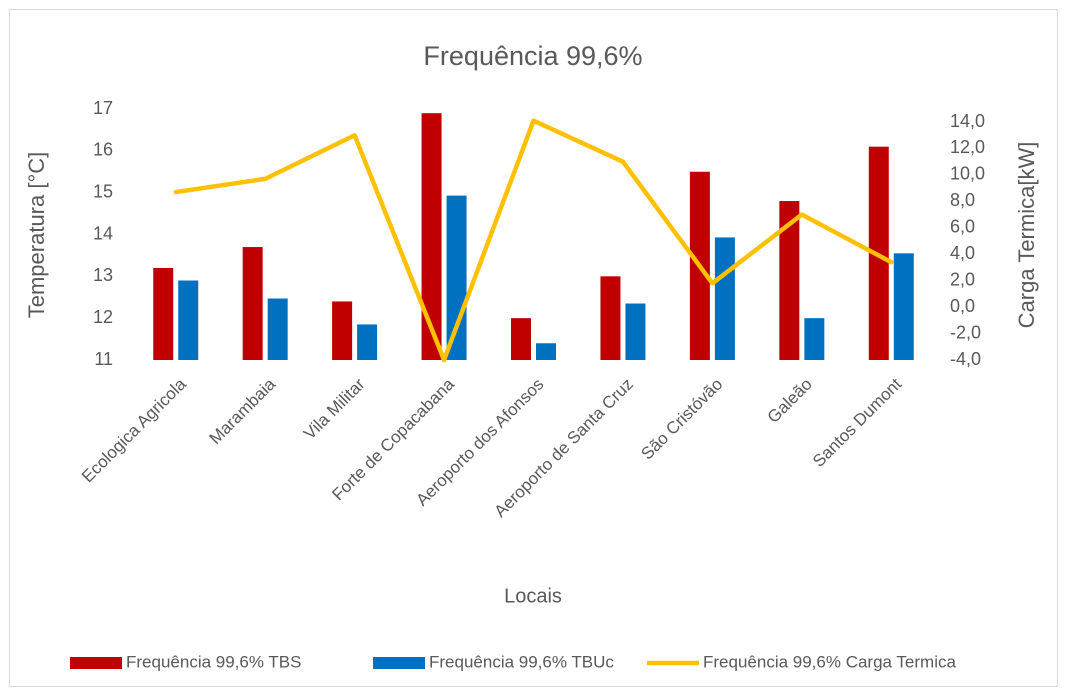 Image resolution: width=1067 pixels, height=696 pixels. What do you see at coordinates (967, 174) in the screenshot?
I see `y2-tick-label: 10,0` at bounding box center [967, 174].